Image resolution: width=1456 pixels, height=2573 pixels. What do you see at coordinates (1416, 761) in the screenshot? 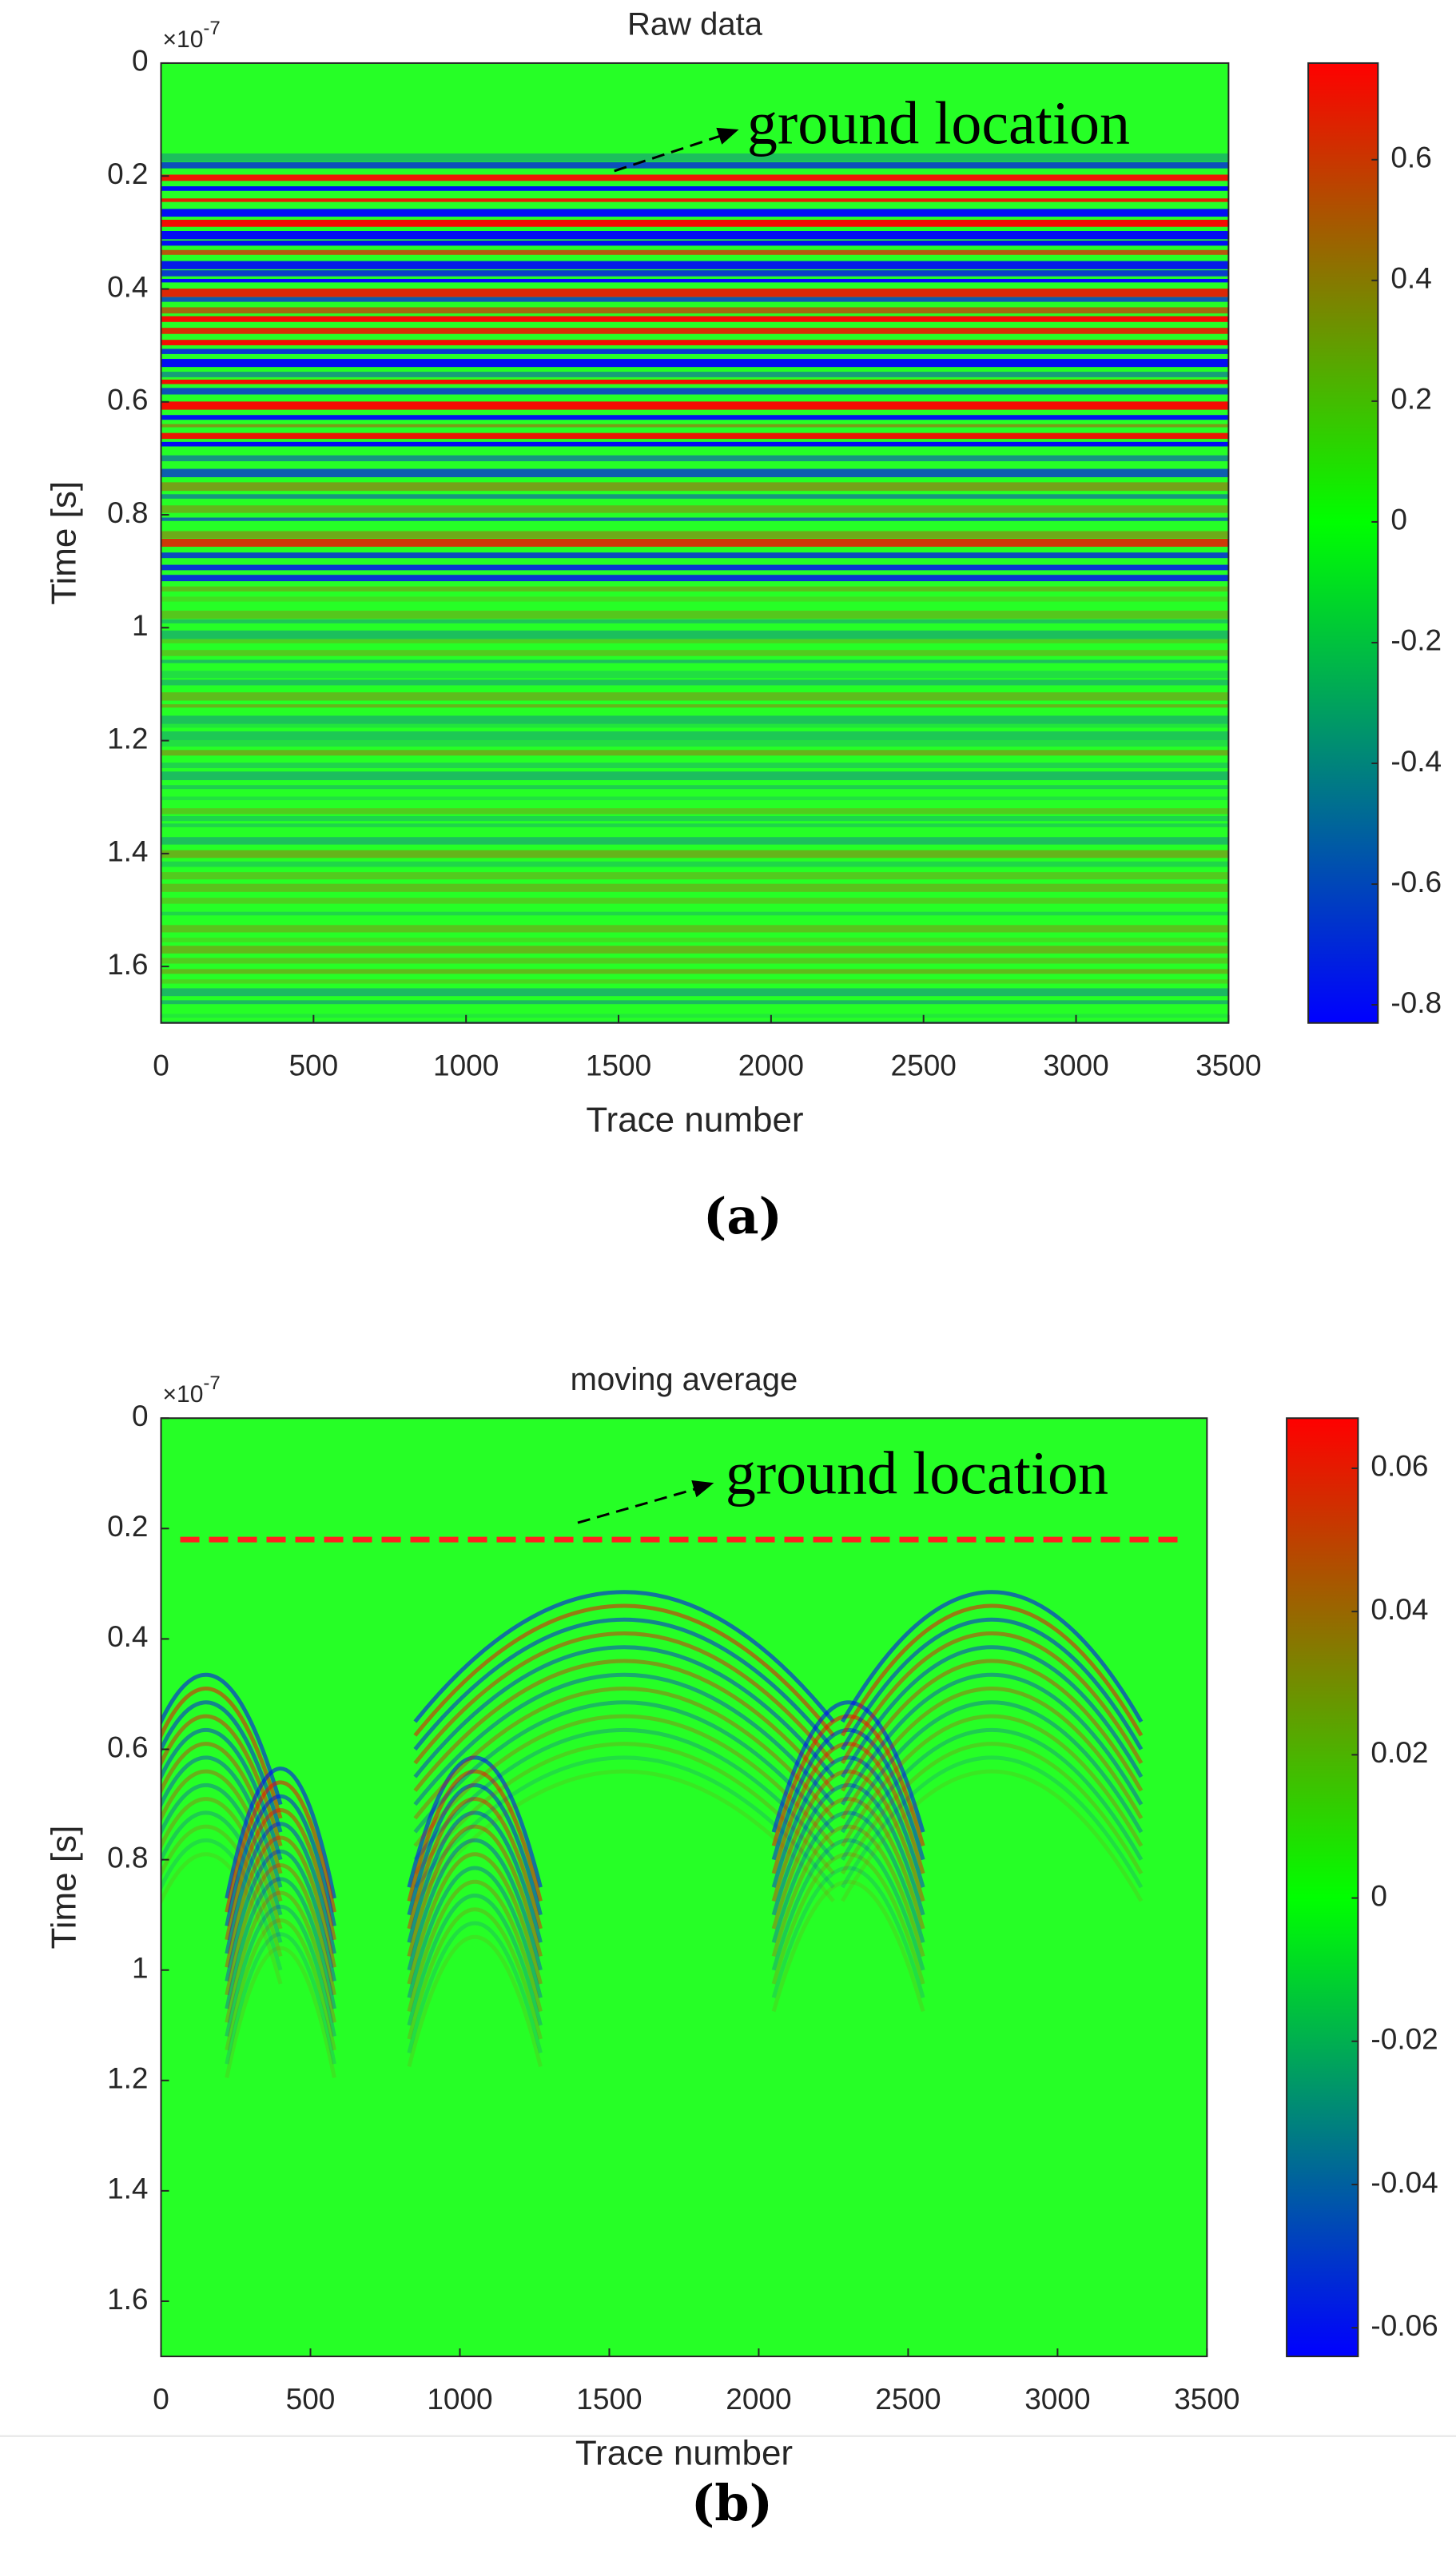
I see `colorbar-tick-label: -0.4` at bounding box center [1416, 761].